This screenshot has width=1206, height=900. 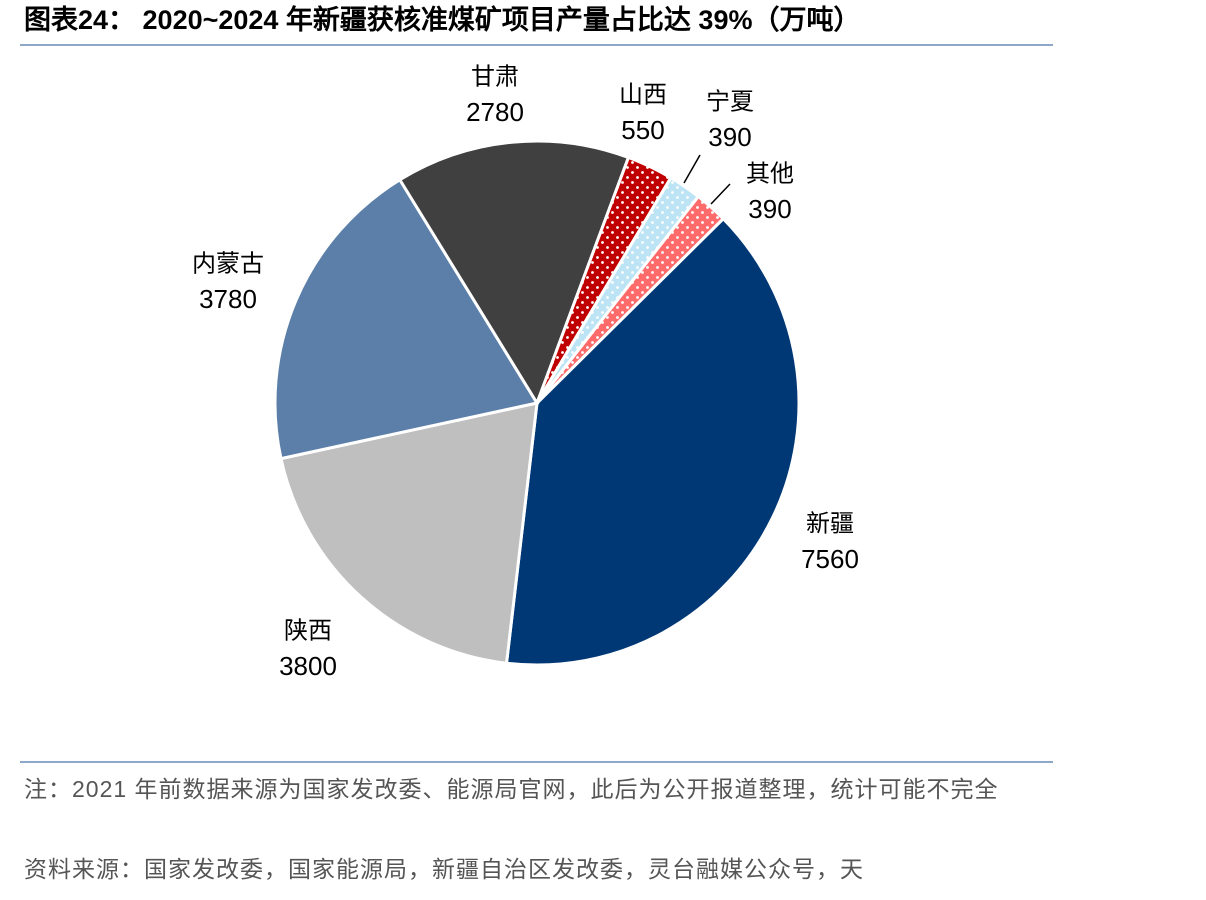 What do you see at coordinates (308, 630) in the screenshot?
I see `slice-label: 陕西` at bounding box center [308, 630].